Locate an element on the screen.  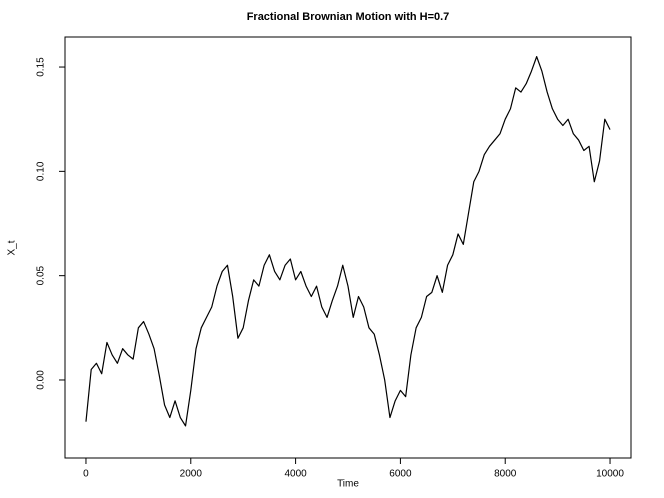
x-tick-label: 8000 is located at coordinates (505, 474).